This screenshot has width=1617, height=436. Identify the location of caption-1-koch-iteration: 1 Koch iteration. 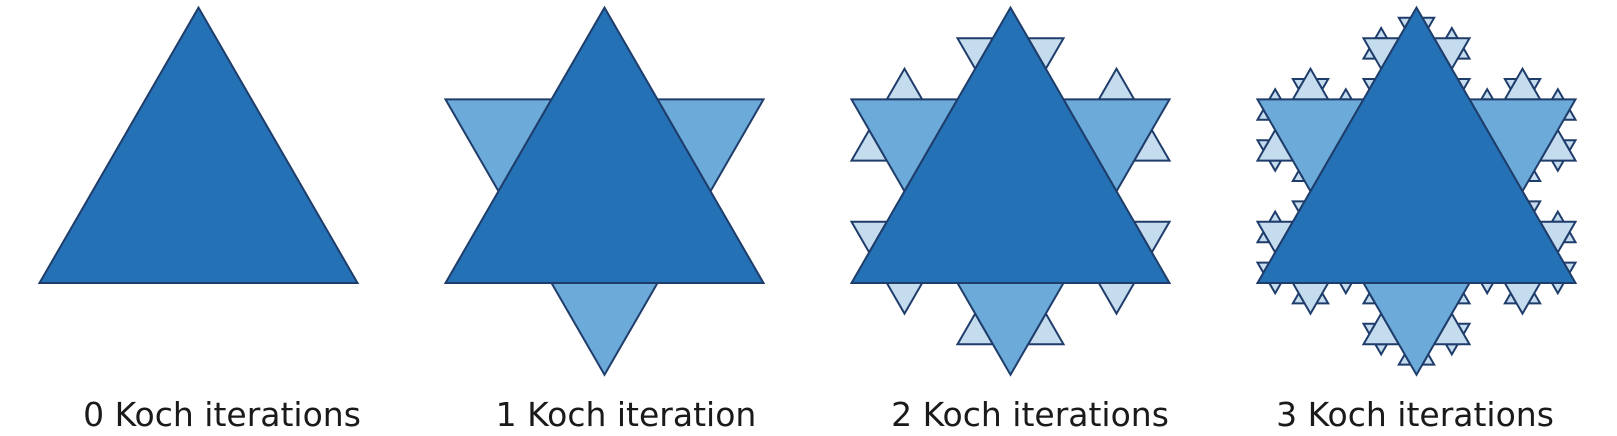
(626, 414).